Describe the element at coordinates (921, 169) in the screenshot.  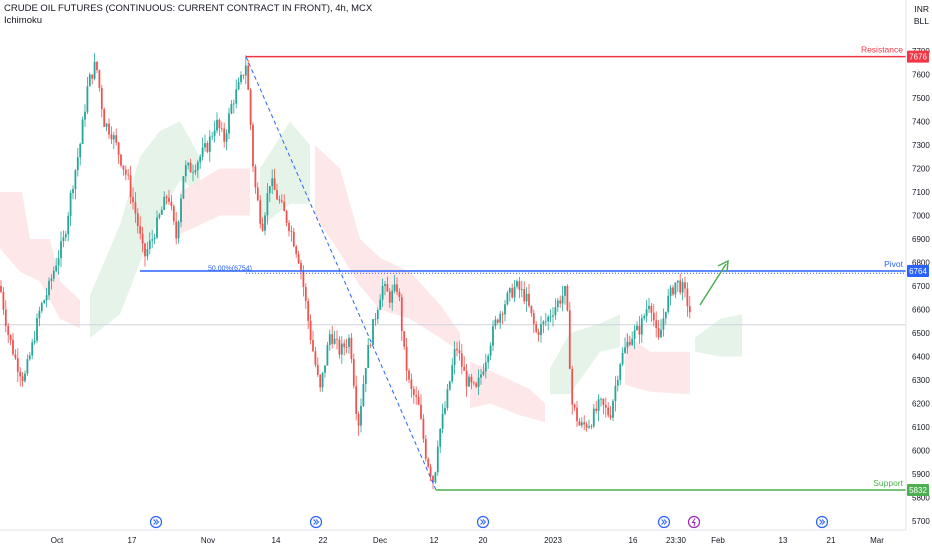
I see `y-tick-label: 7200` at that location.